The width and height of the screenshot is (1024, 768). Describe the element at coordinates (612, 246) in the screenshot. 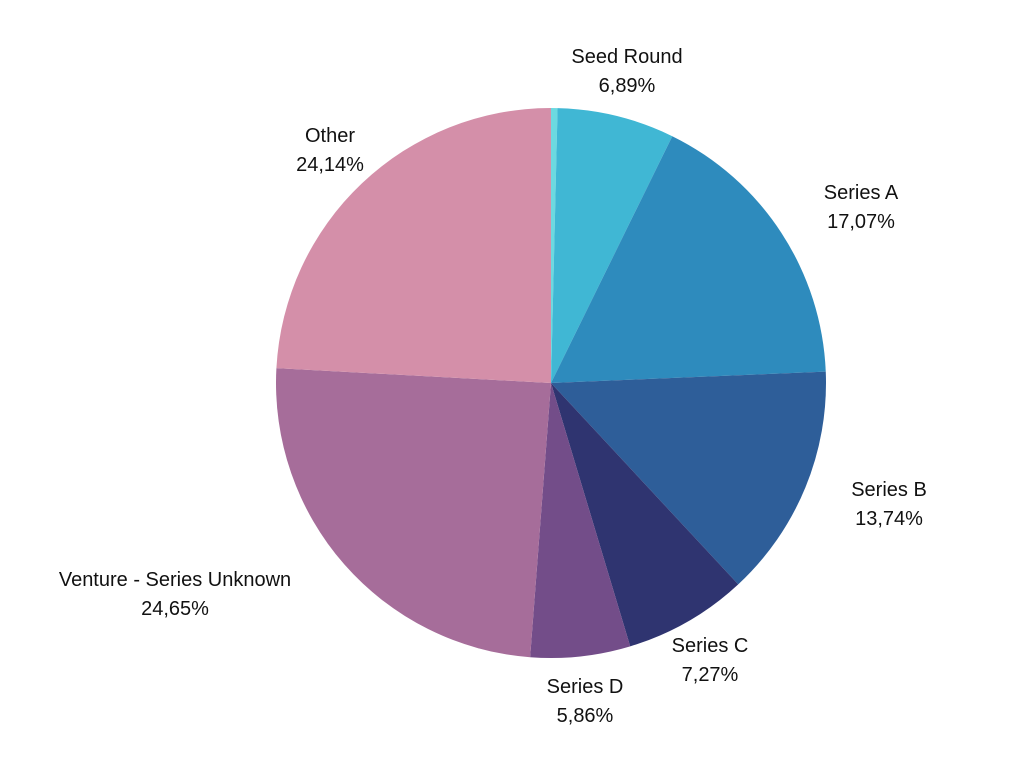

I see `pie-slice-seed-round` at that location.